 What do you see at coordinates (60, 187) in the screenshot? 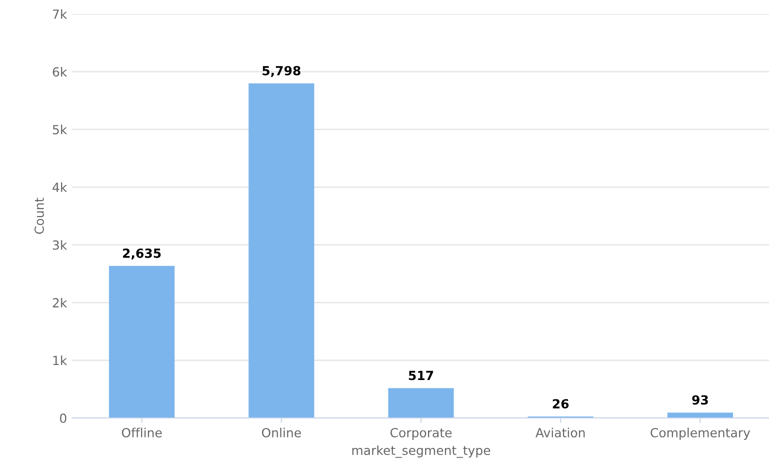
I see `y-tick-label: 4k` at bounding box center [60, 187].